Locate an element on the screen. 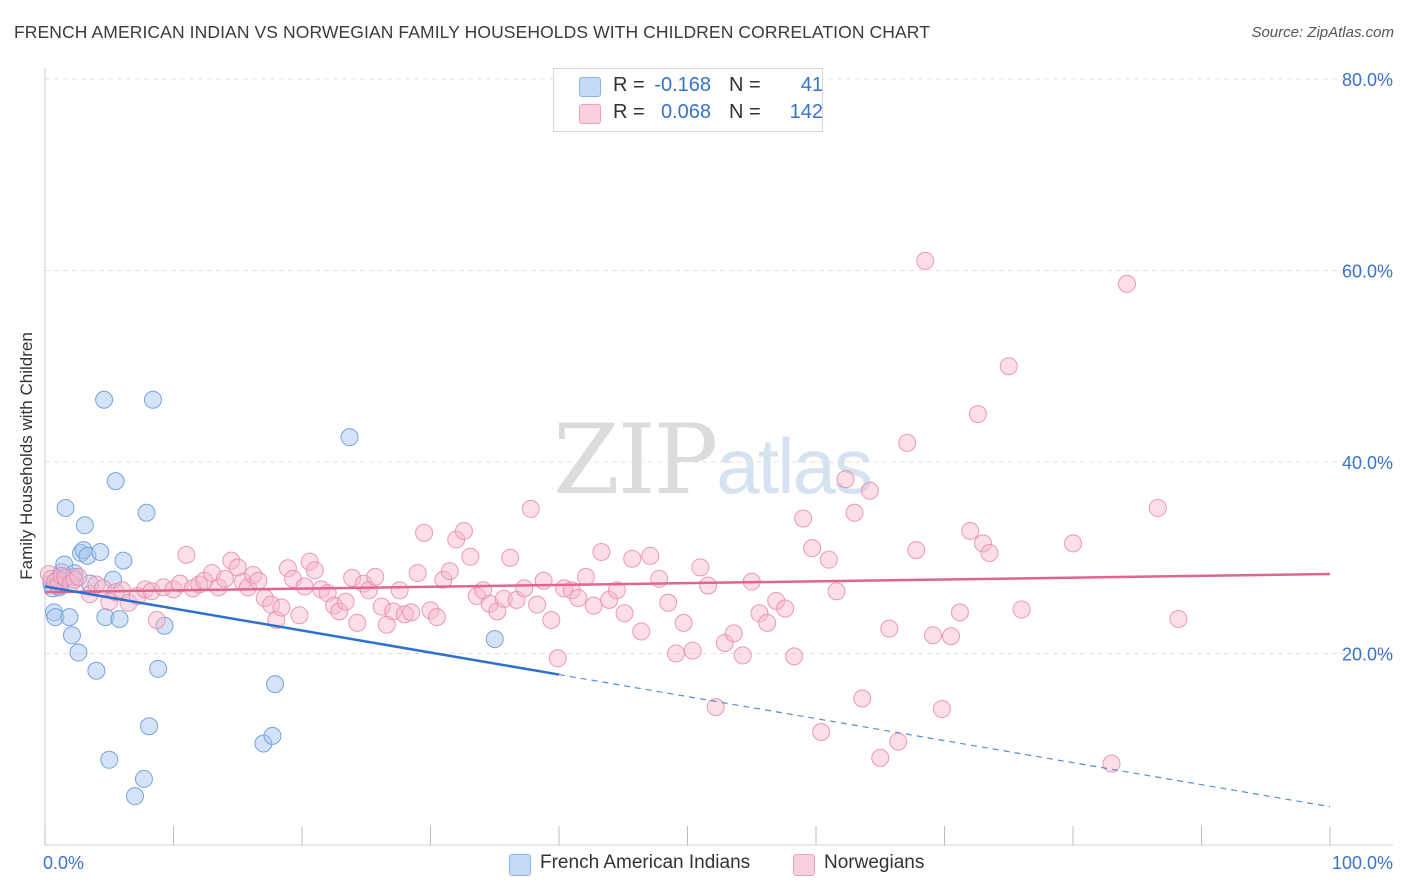 The width and height of the screenshot is (1406, 892). source-note: Source: ZipAtlas.com is located at coordinates (1322, 32).